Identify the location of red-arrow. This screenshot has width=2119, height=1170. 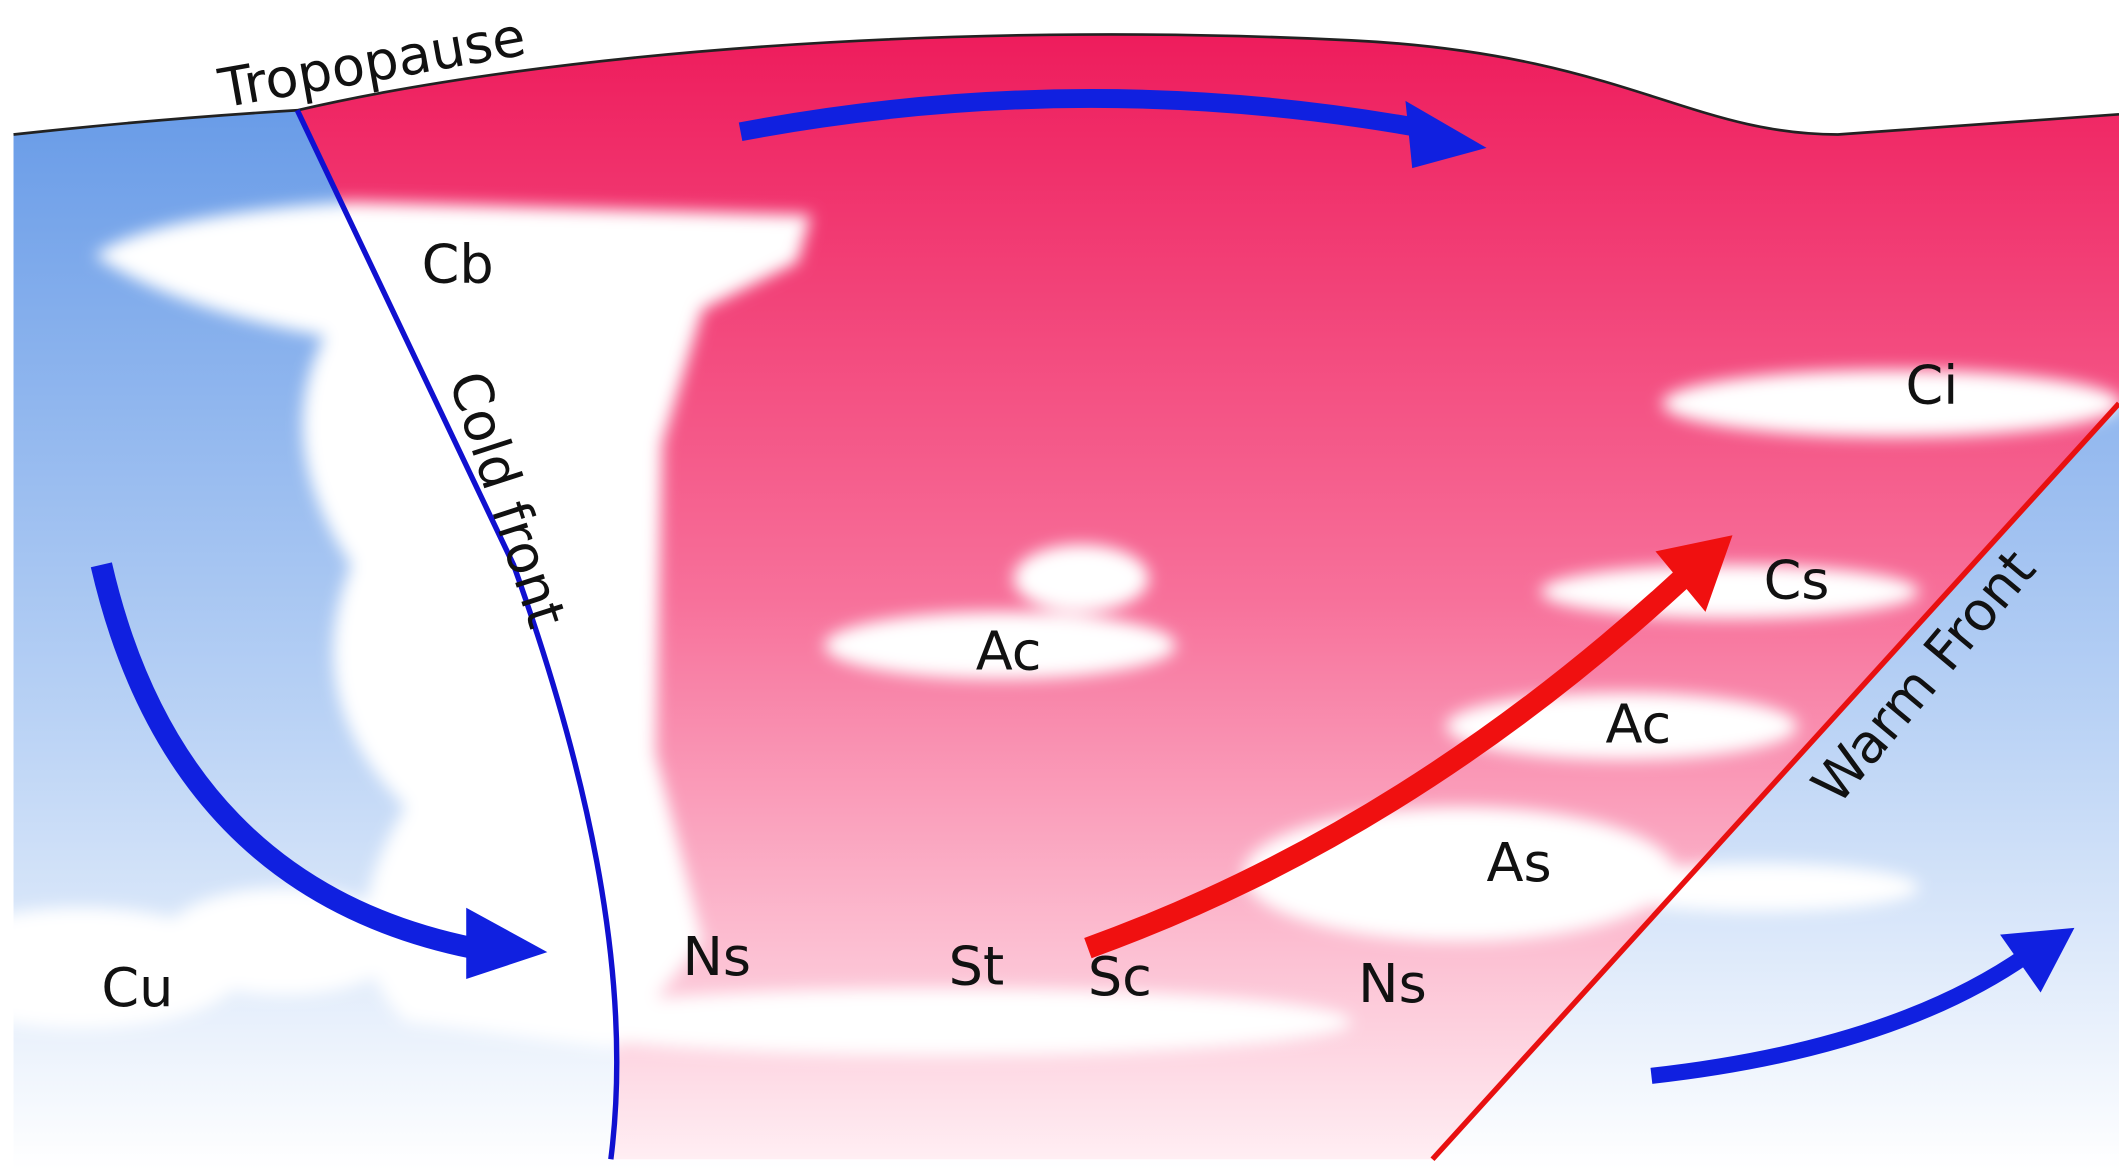
(1387, 764).